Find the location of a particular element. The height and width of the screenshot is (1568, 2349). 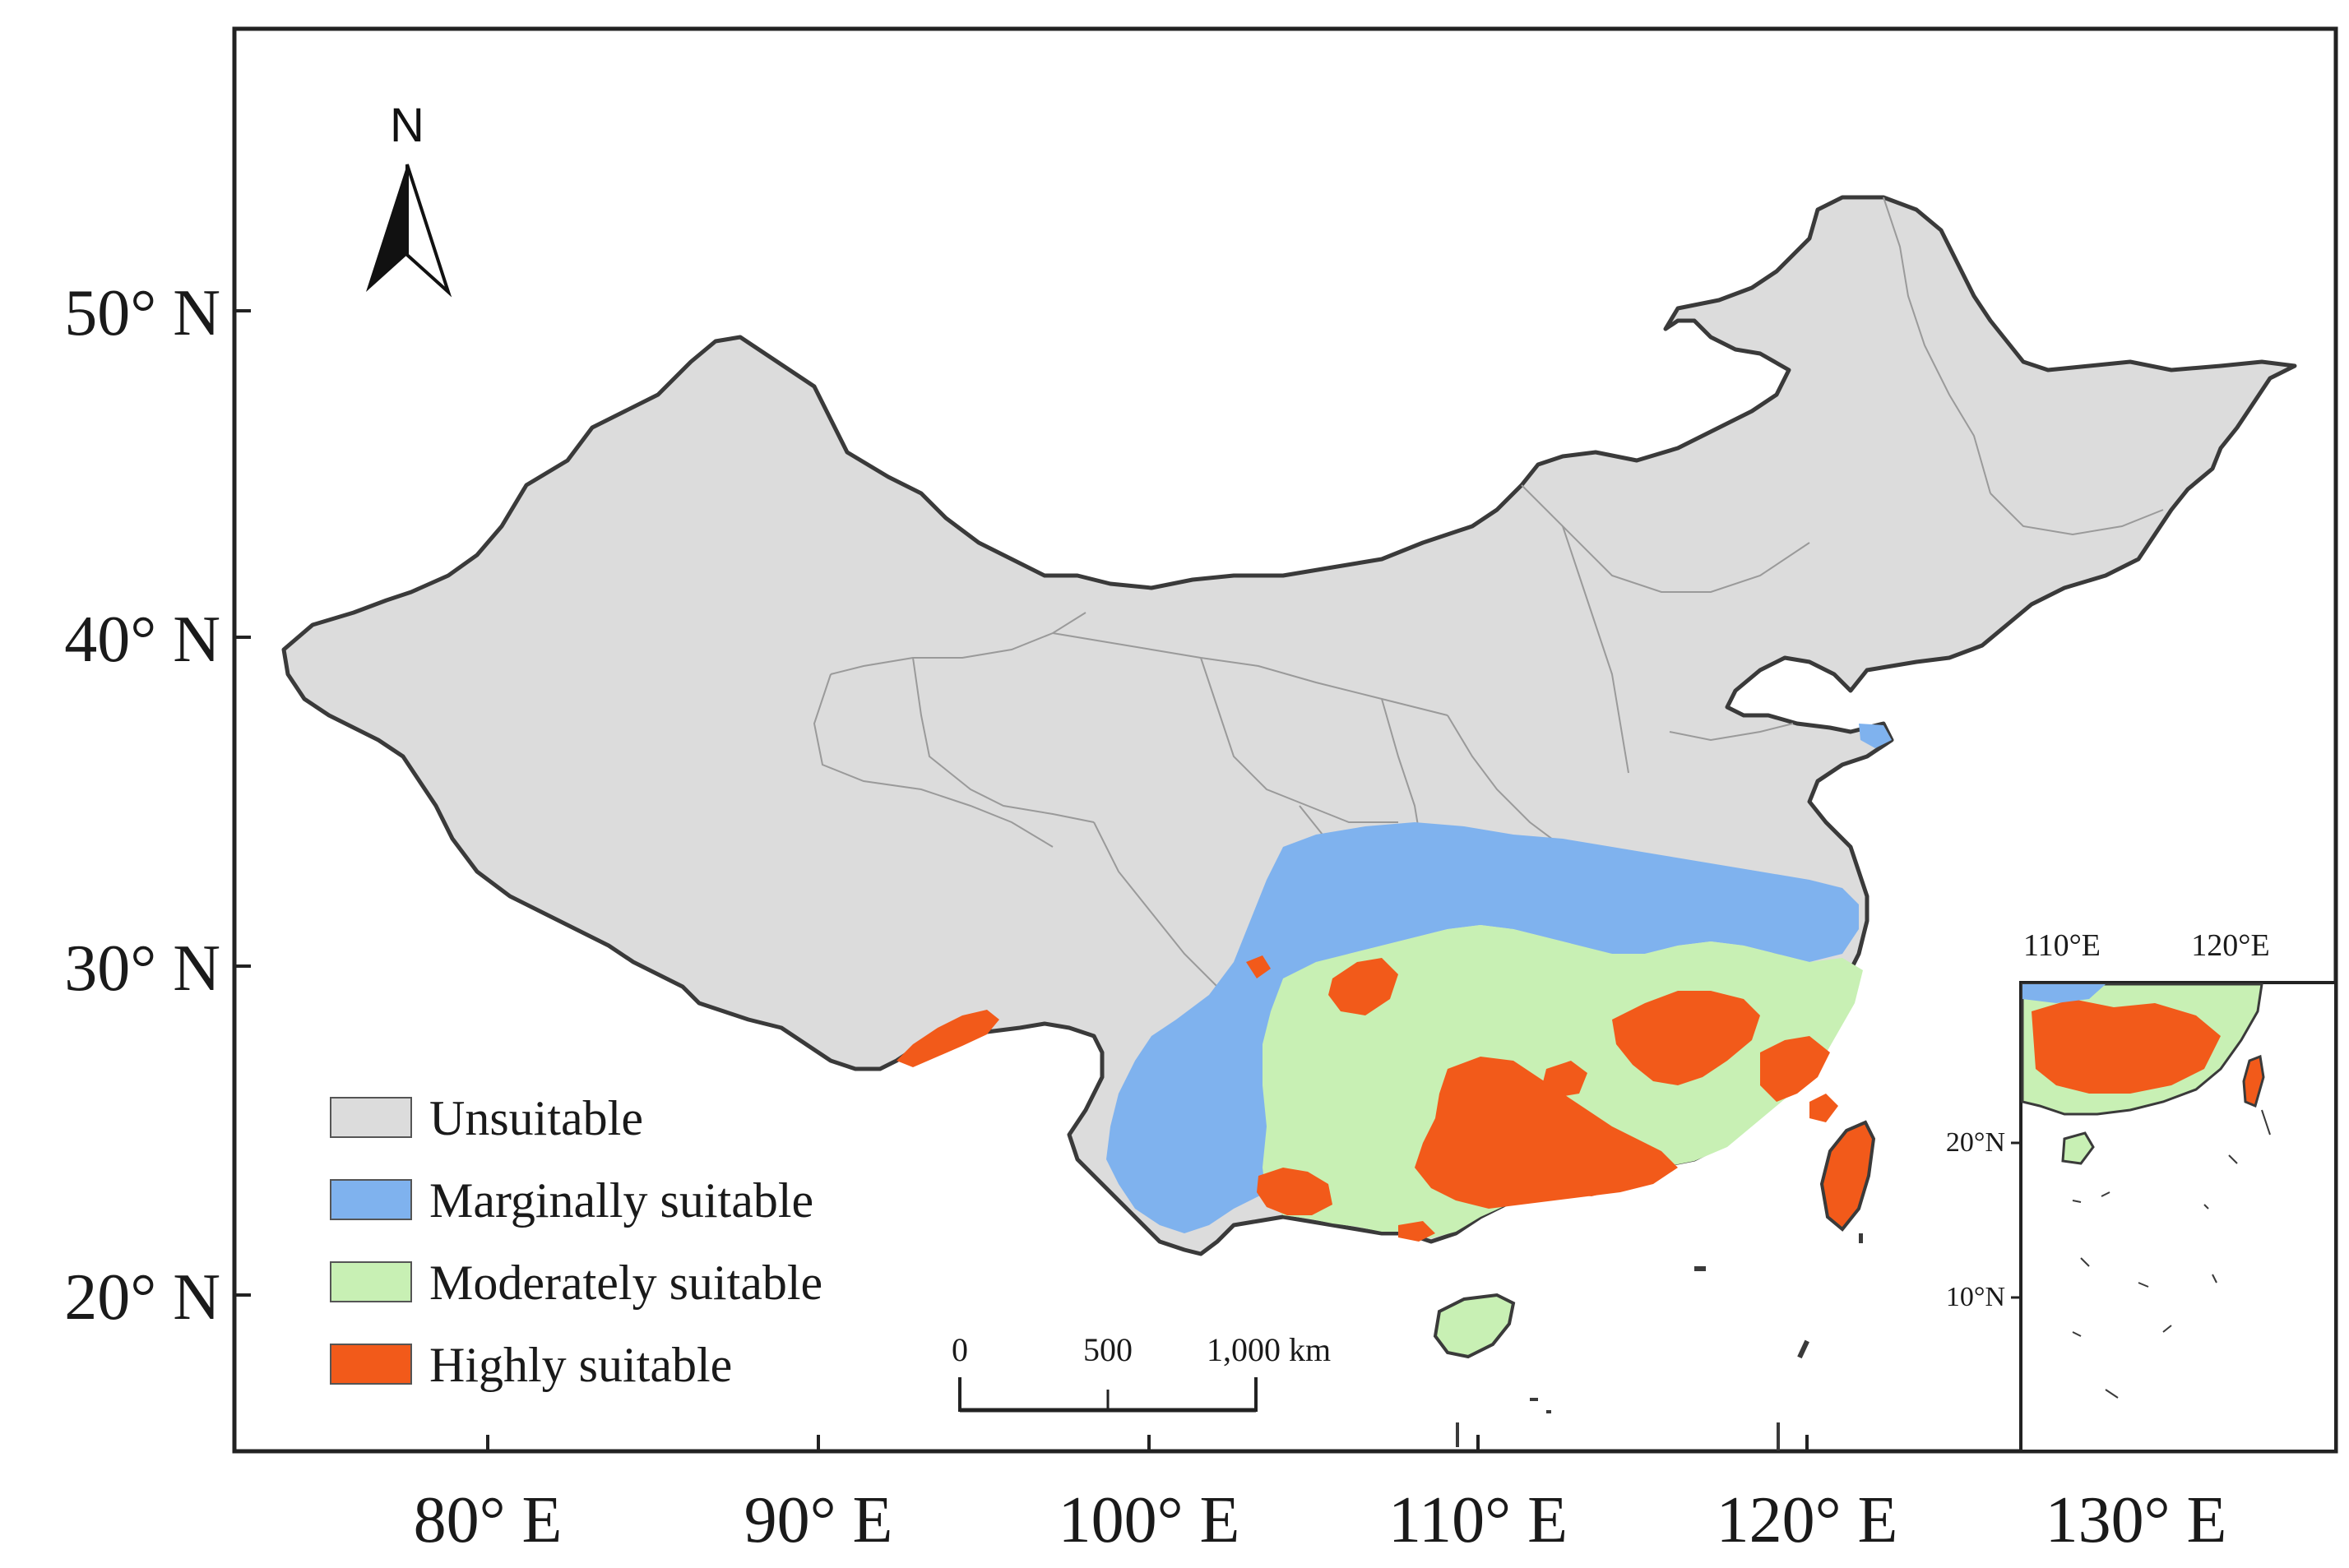

lon-tick-label: 80° E is located at coordinates (488, 1520).